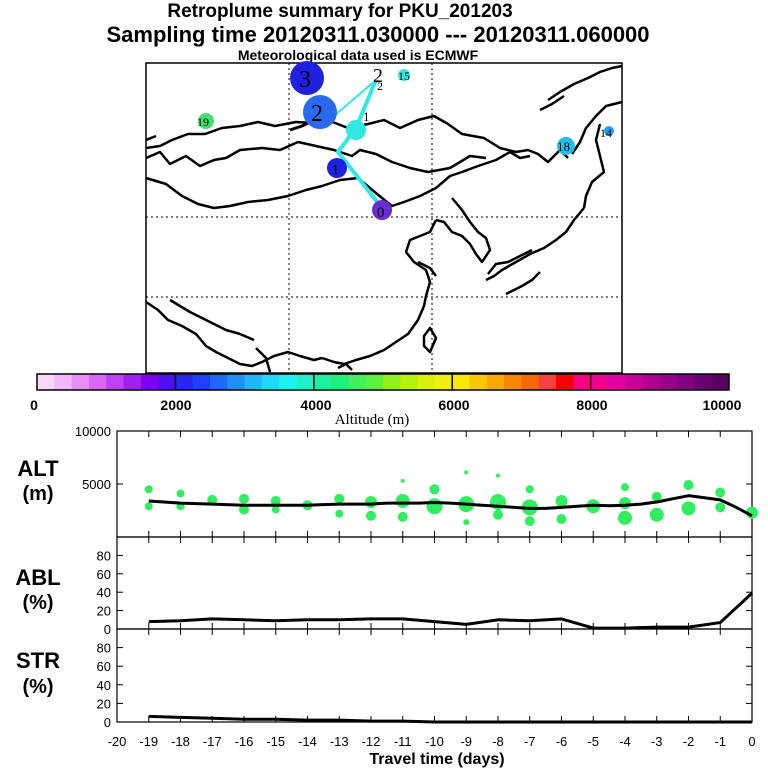 The image size is (768, 768). Describe the element at coordinates (37, 577) in the screenshot. I see `panel-labels: ALT (m) ABL (%) STR (%)` at that location.